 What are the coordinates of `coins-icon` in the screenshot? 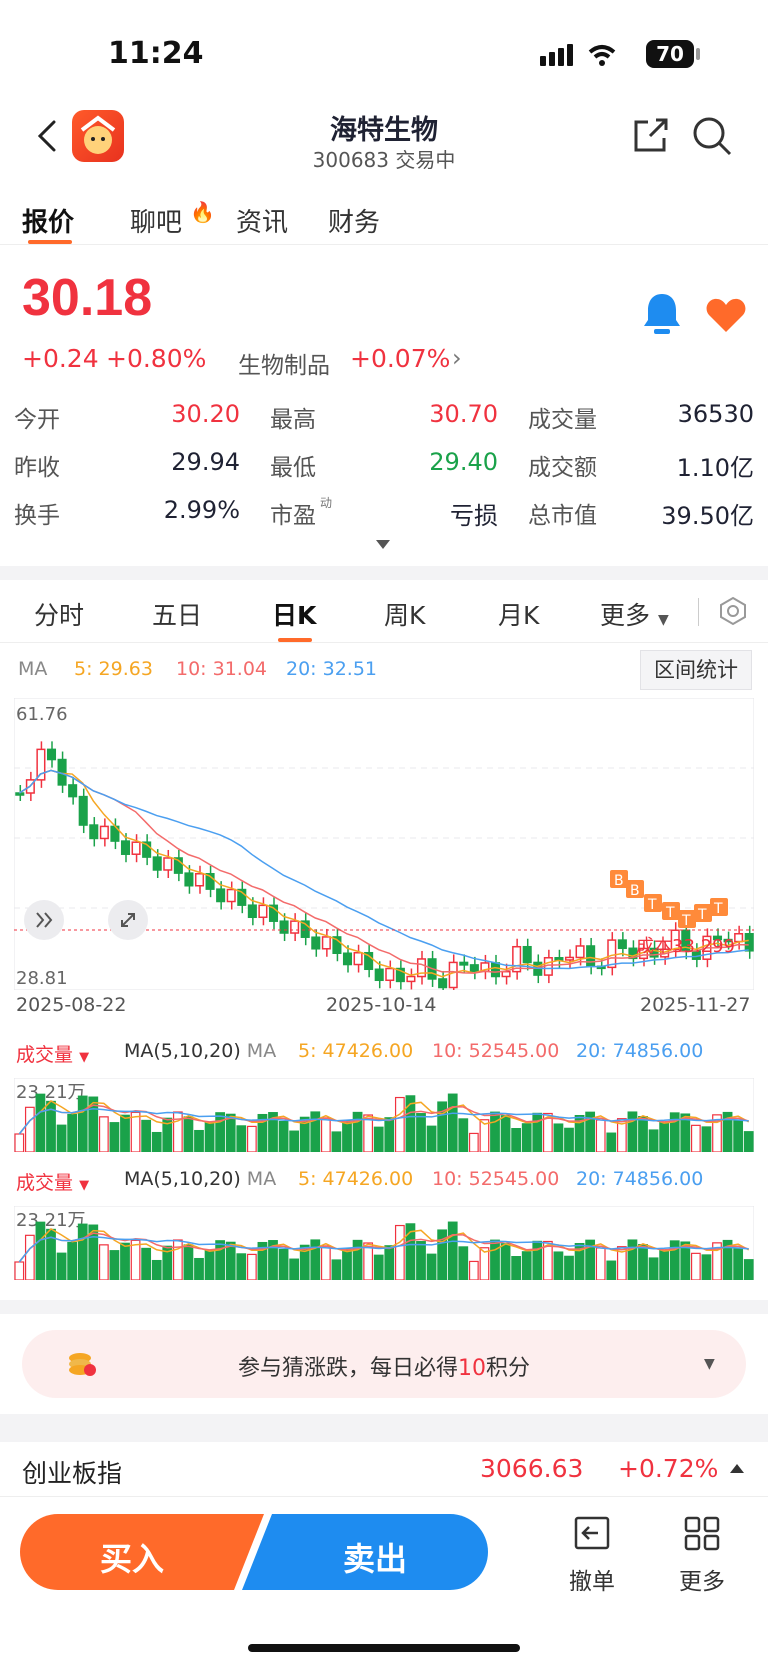 It's located at (82, 1366).